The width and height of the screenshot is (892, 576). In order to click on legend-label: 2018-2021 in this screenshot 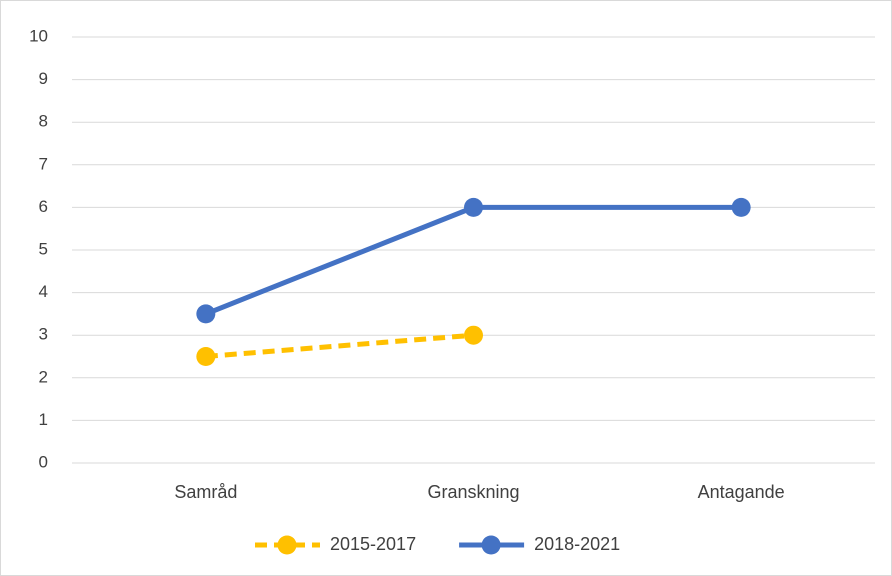, I will do `click(577, 544)`.